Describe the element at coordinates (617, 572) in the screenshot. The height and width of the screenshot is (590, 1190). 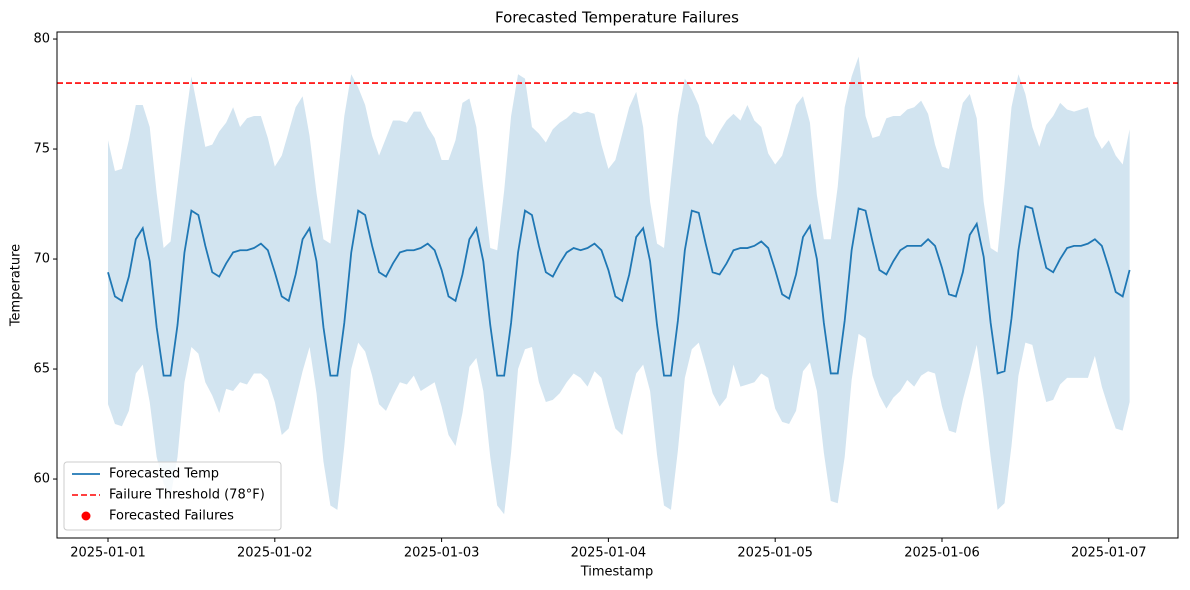
I see `x-axis-label: Timestamp` at that location.